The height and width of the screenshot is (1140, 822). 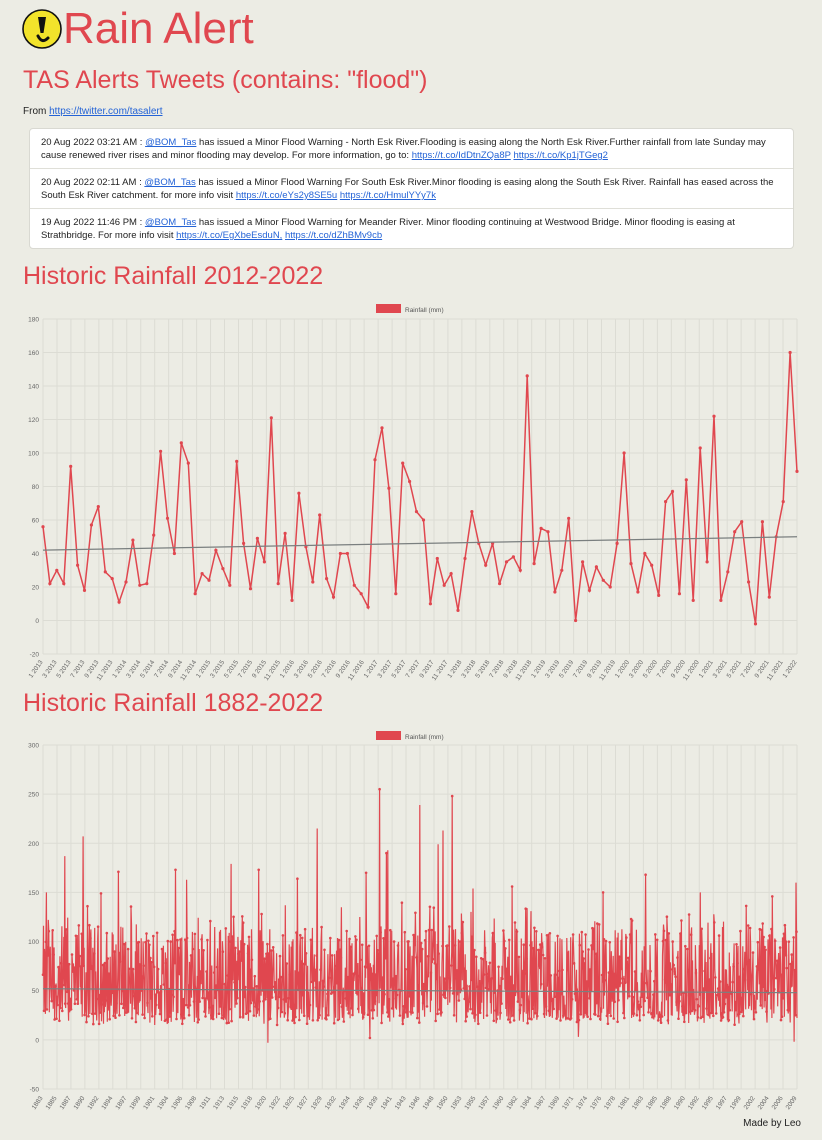 I want to click on tweet-link: https://t.co/HmulYYy7k, so click(x=387, y=195).